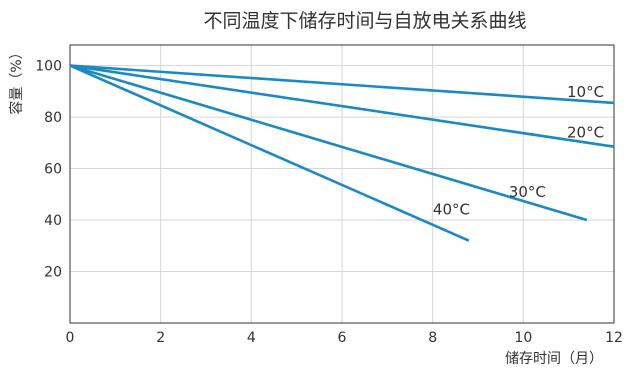 The height and width of the screenshot is (369, 629). What do you see at coordinates (48, 67) in the screenshot?
I see `y-tick-label: 100` at bounding box center [48, 67].